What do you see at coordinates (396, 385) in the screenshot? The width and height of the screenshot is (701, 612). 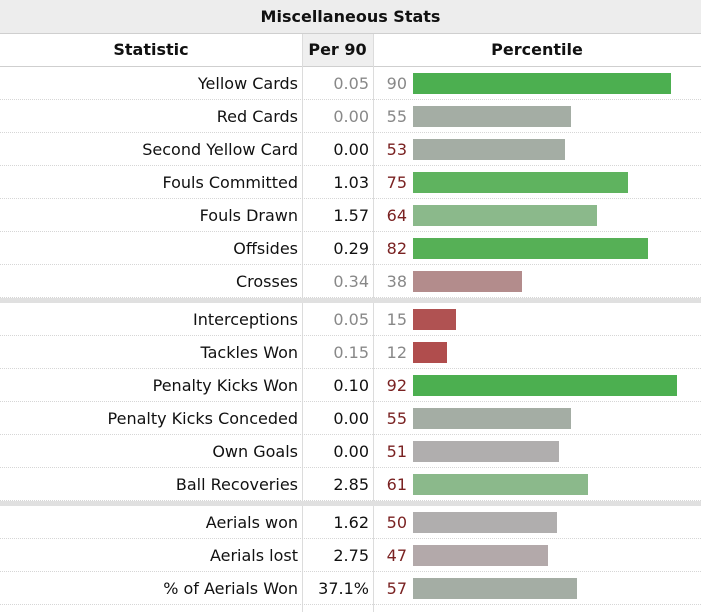 I see `percentile-value: 92` at bounding box center [396, 385].